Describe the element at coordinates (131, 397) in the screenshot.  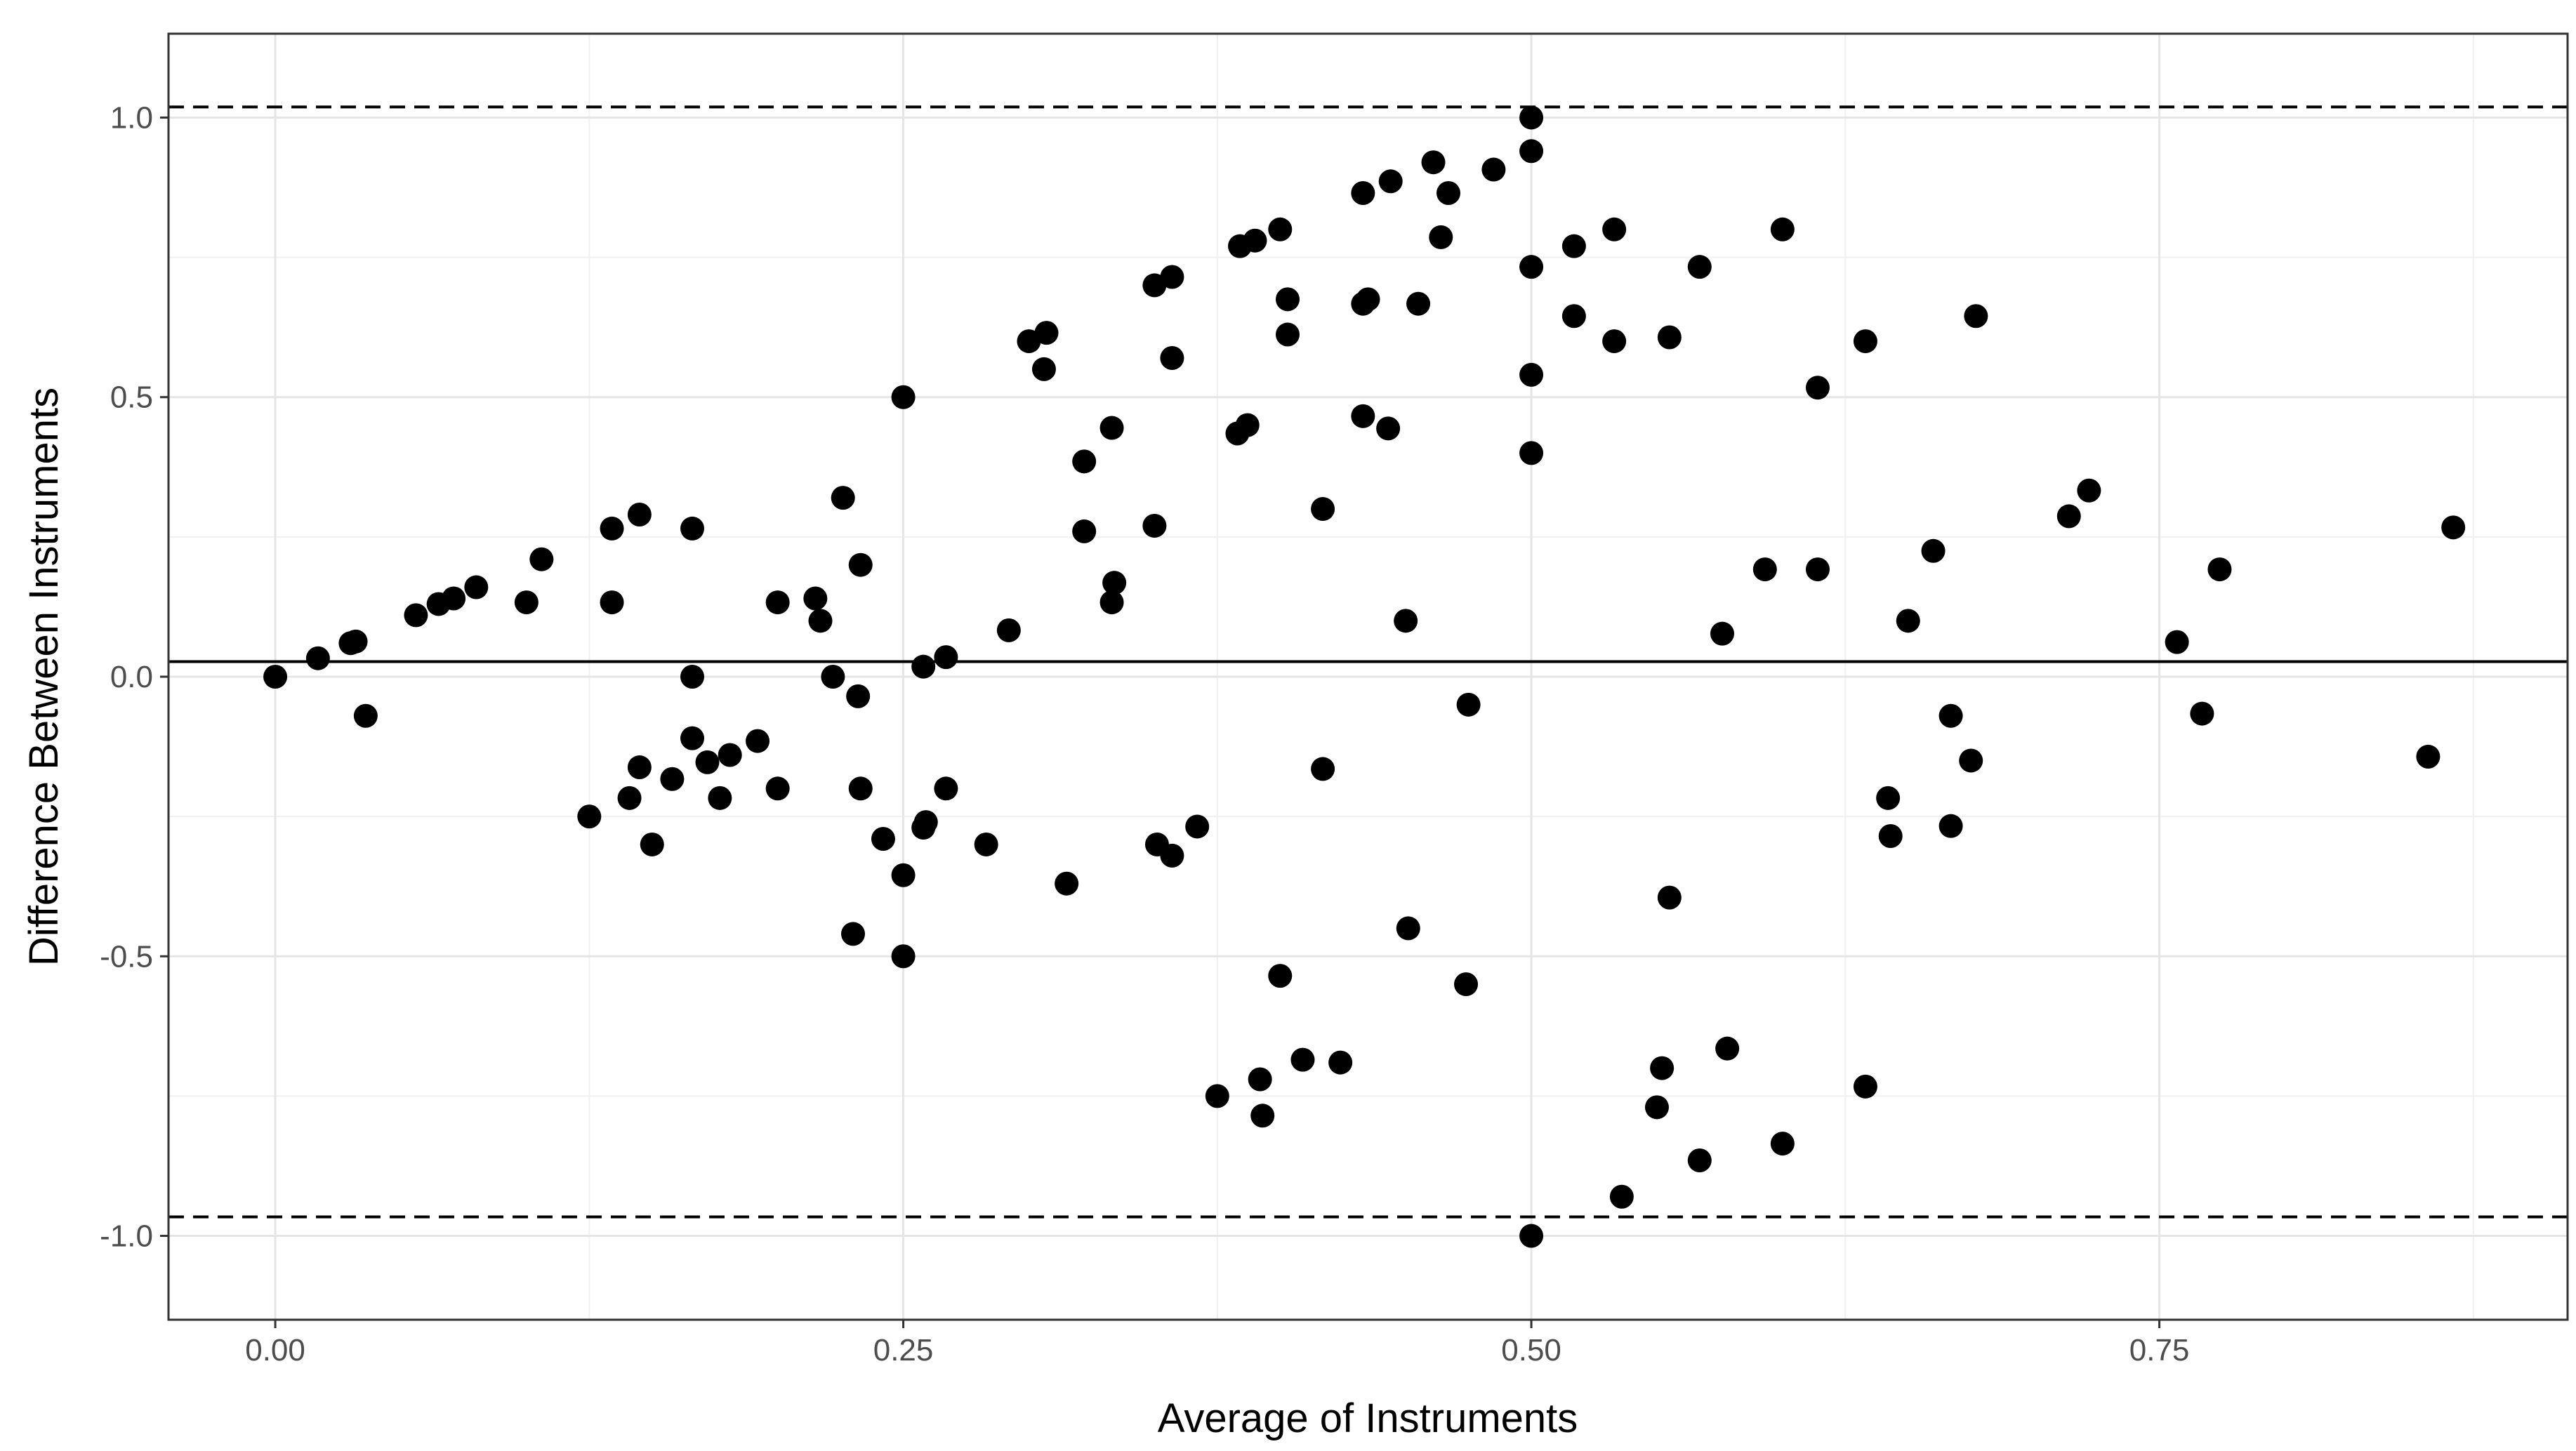
I see `y-tick-label: 0.5` at that location.